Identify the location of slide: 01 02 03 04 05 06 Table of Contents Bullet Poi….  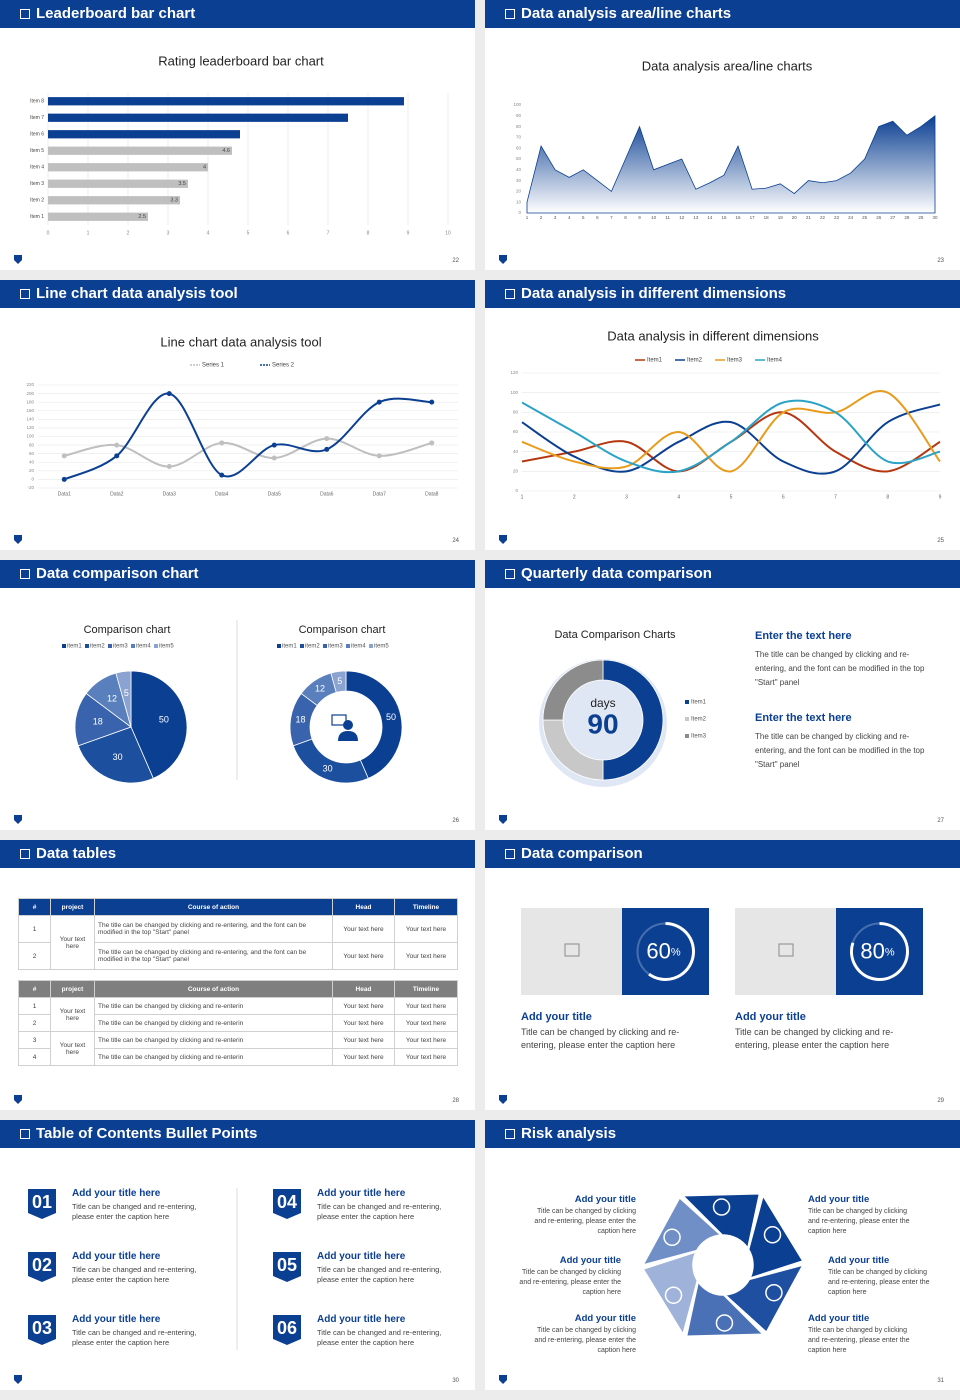
(237, 1255).